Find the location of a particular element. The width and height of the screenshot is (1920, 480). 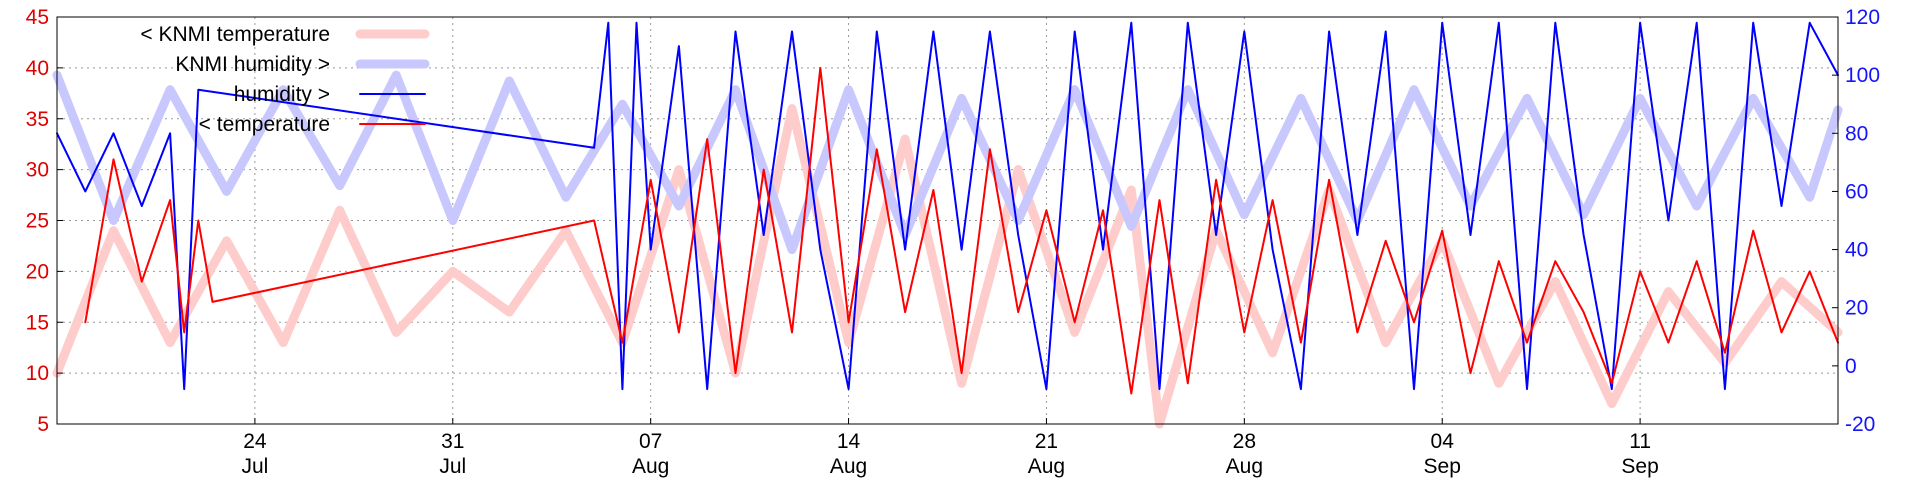

y-left-tick-label: 35 is located at coordinates (37, 119).